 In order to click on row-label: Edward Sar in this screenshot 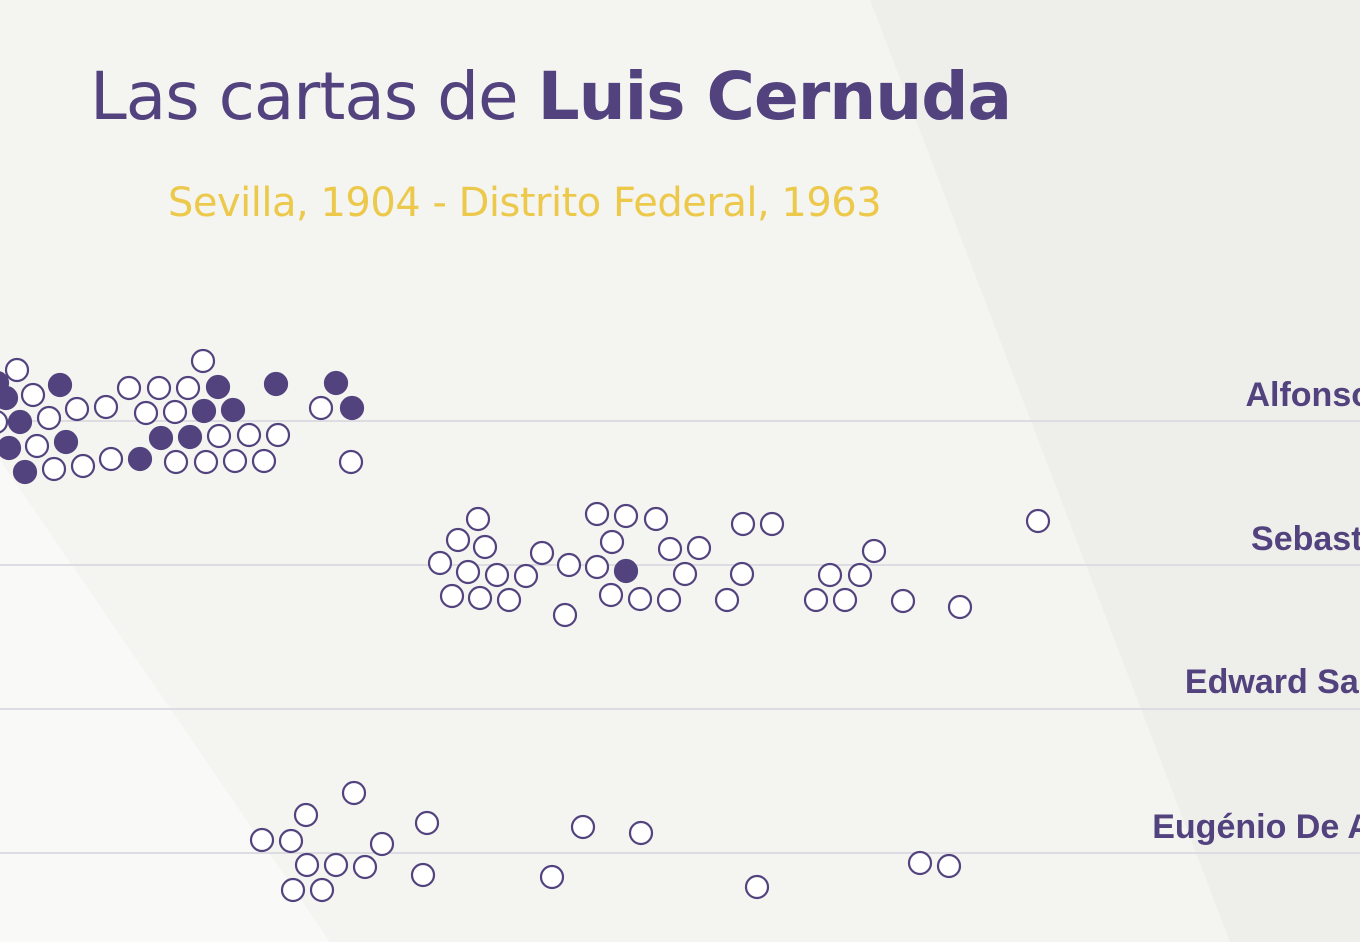, I will do `click(1272, 682)`.